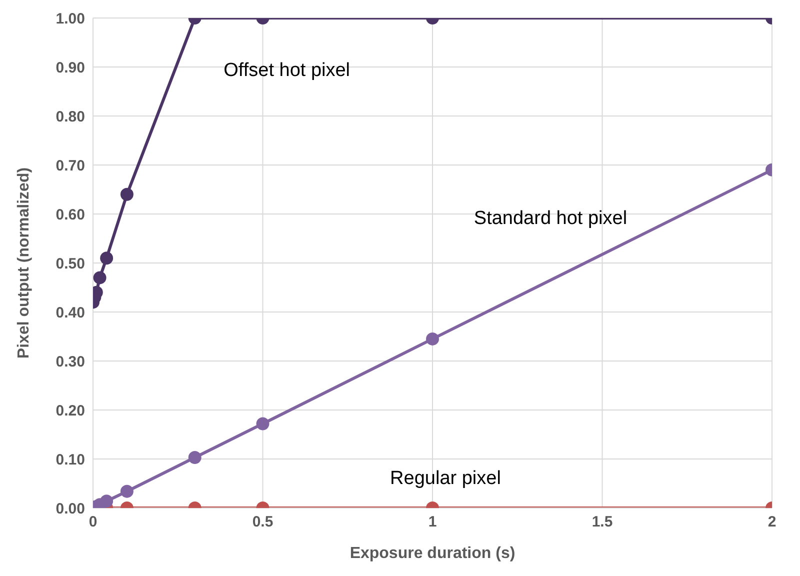 This screenshot has width=800, height=576. What do you see at coordinates (602, 522) in the screenshot?
I see `x-tick-label: 1.5` at bounding box center [602, 522].